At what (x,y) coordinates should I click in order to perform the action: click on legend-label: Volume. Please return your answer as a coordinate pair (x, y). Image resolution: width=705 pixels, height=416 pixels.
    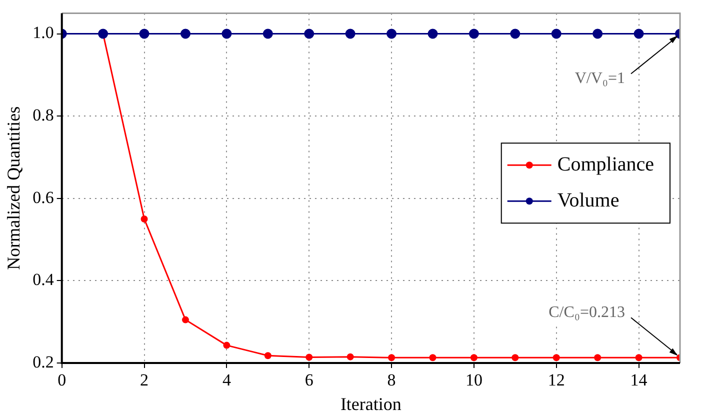
    Looking at the image, I should click on (588, 200).